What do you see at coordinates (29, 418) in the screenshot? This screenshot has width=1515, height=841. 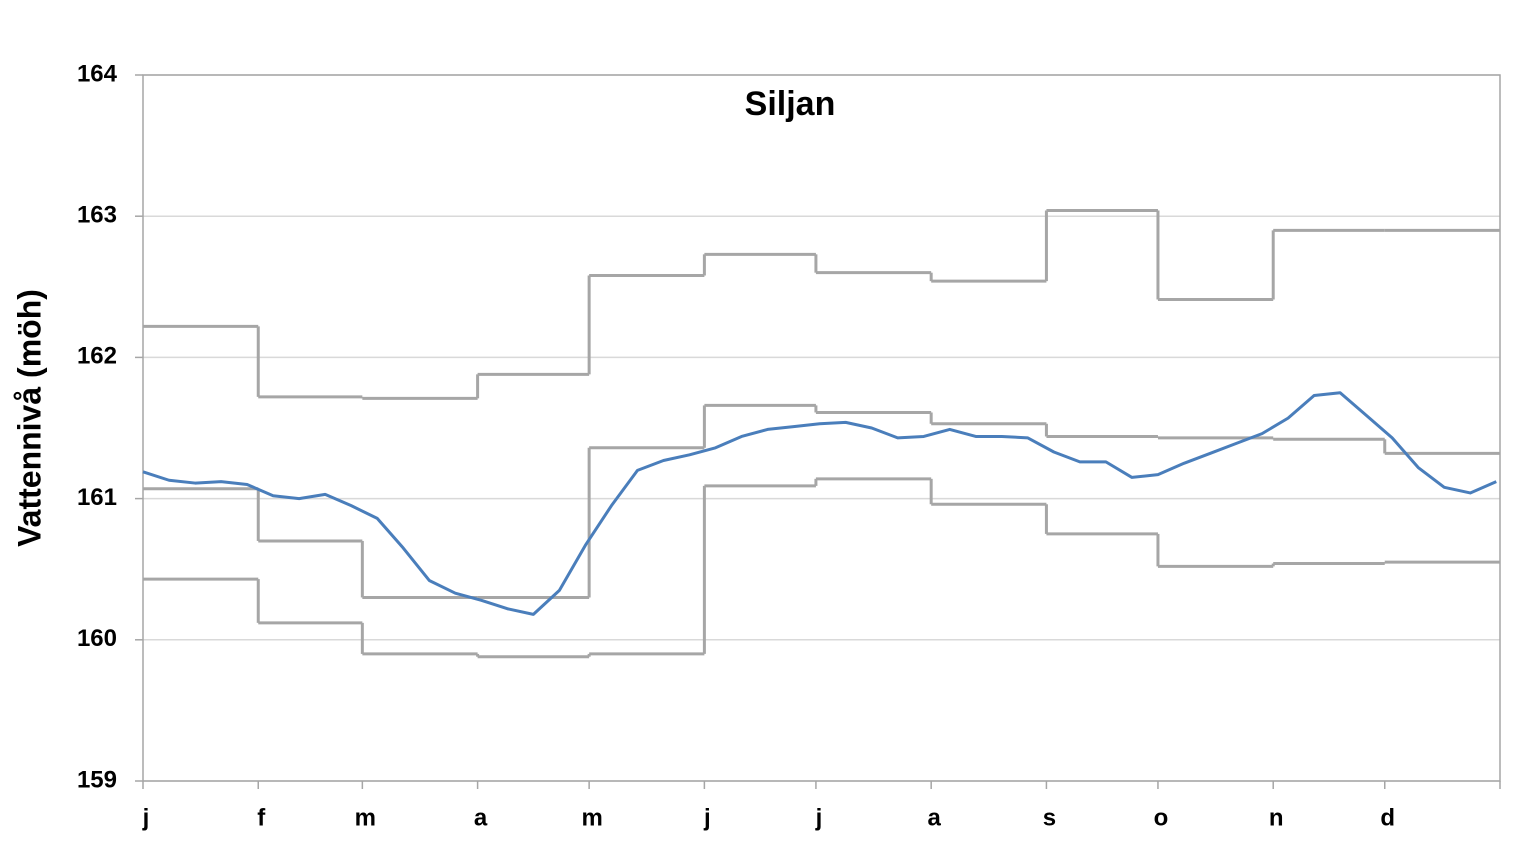 I see `y-axis-label: Vattennivå (möh)` at bounding box center [29, 418].